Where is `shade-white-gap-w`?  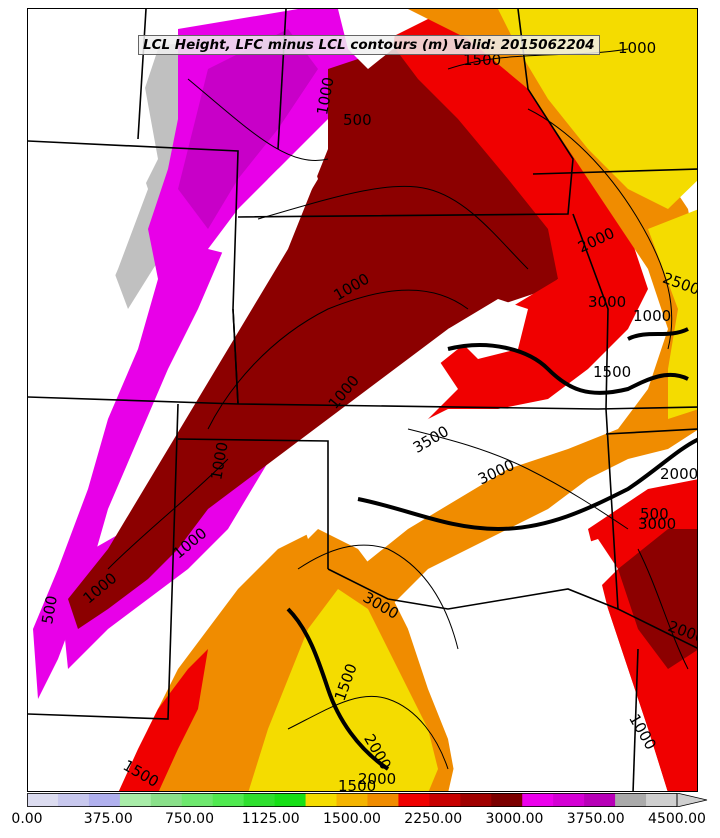 shade-white-gap-w is located at coordinates (88, 279).